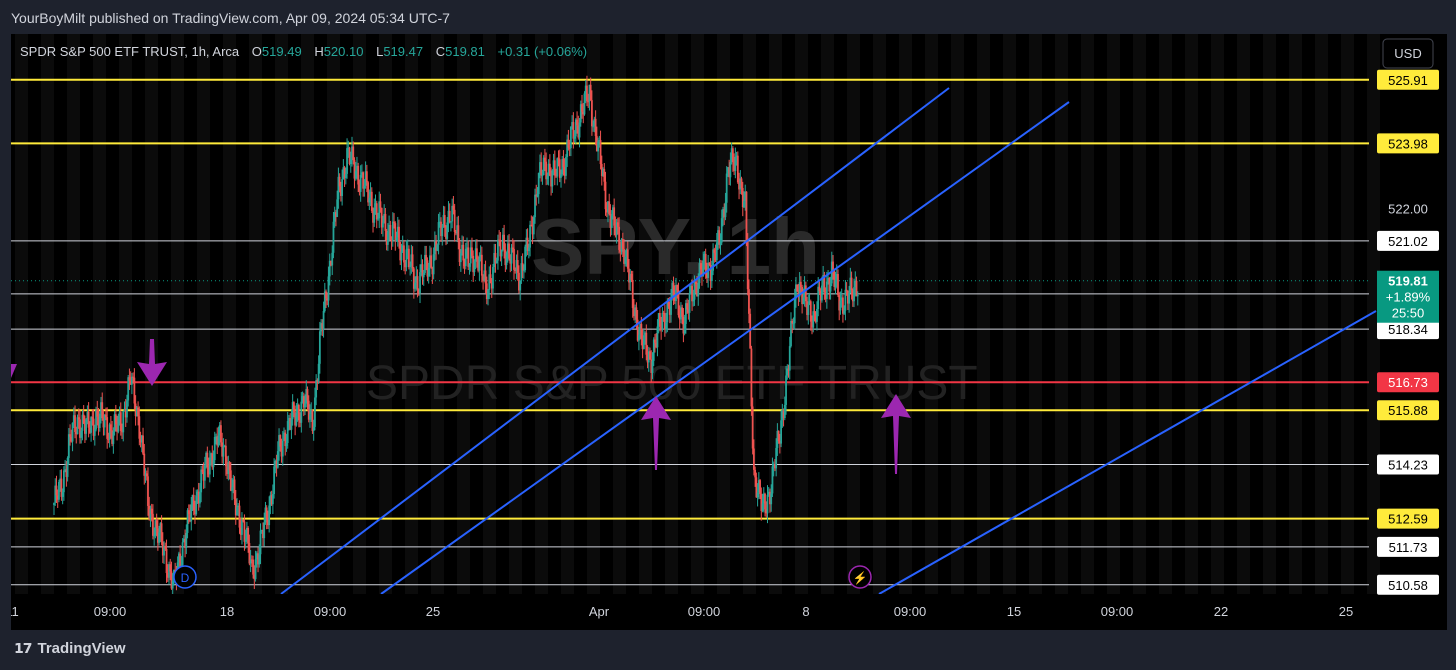 The width and height of the screenshot is (1456, 670). Describe the element at coordinates (110, 611) in the screenshot. I see `time-tick-label: 09:00` at that location.